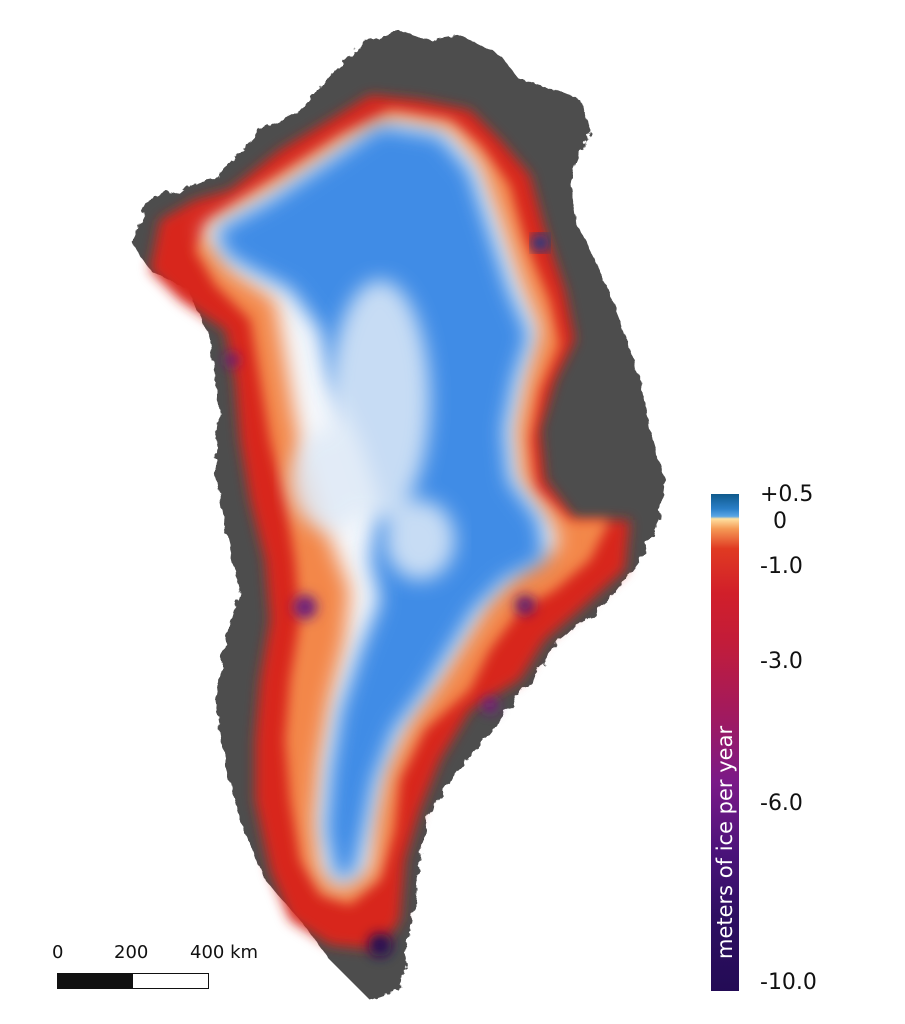 Image resolution: width=905 pixels, height=1024 pixels. Describe the element at coordinates (788, 982) in the screenshot. I see `colorbar-tick-minus-10: -10.0` at that location.